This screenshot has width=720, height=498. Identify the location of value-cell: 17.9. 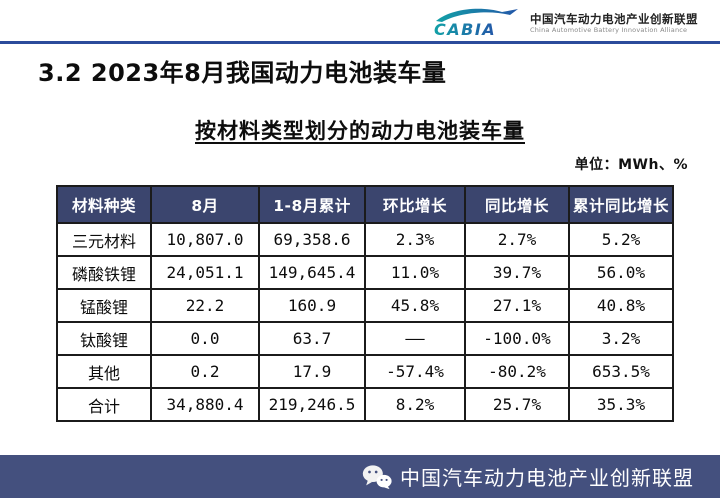
(312, 371).